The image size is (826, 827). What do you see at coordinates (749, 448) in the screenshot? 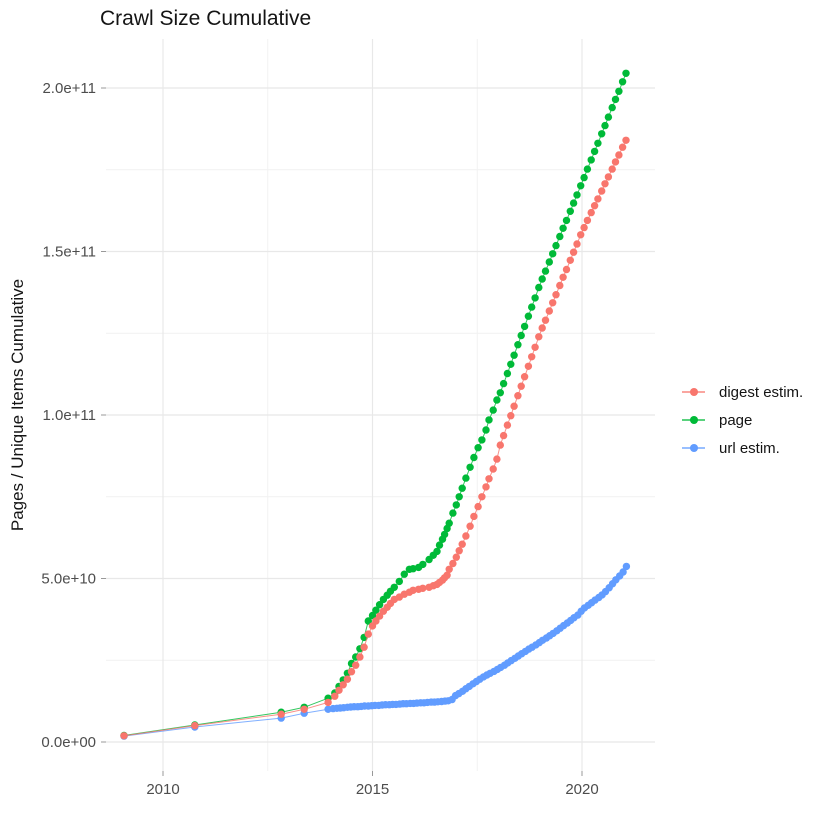
I see `legend-label-url-estim: url estim.` at bounding box center [749, 448].